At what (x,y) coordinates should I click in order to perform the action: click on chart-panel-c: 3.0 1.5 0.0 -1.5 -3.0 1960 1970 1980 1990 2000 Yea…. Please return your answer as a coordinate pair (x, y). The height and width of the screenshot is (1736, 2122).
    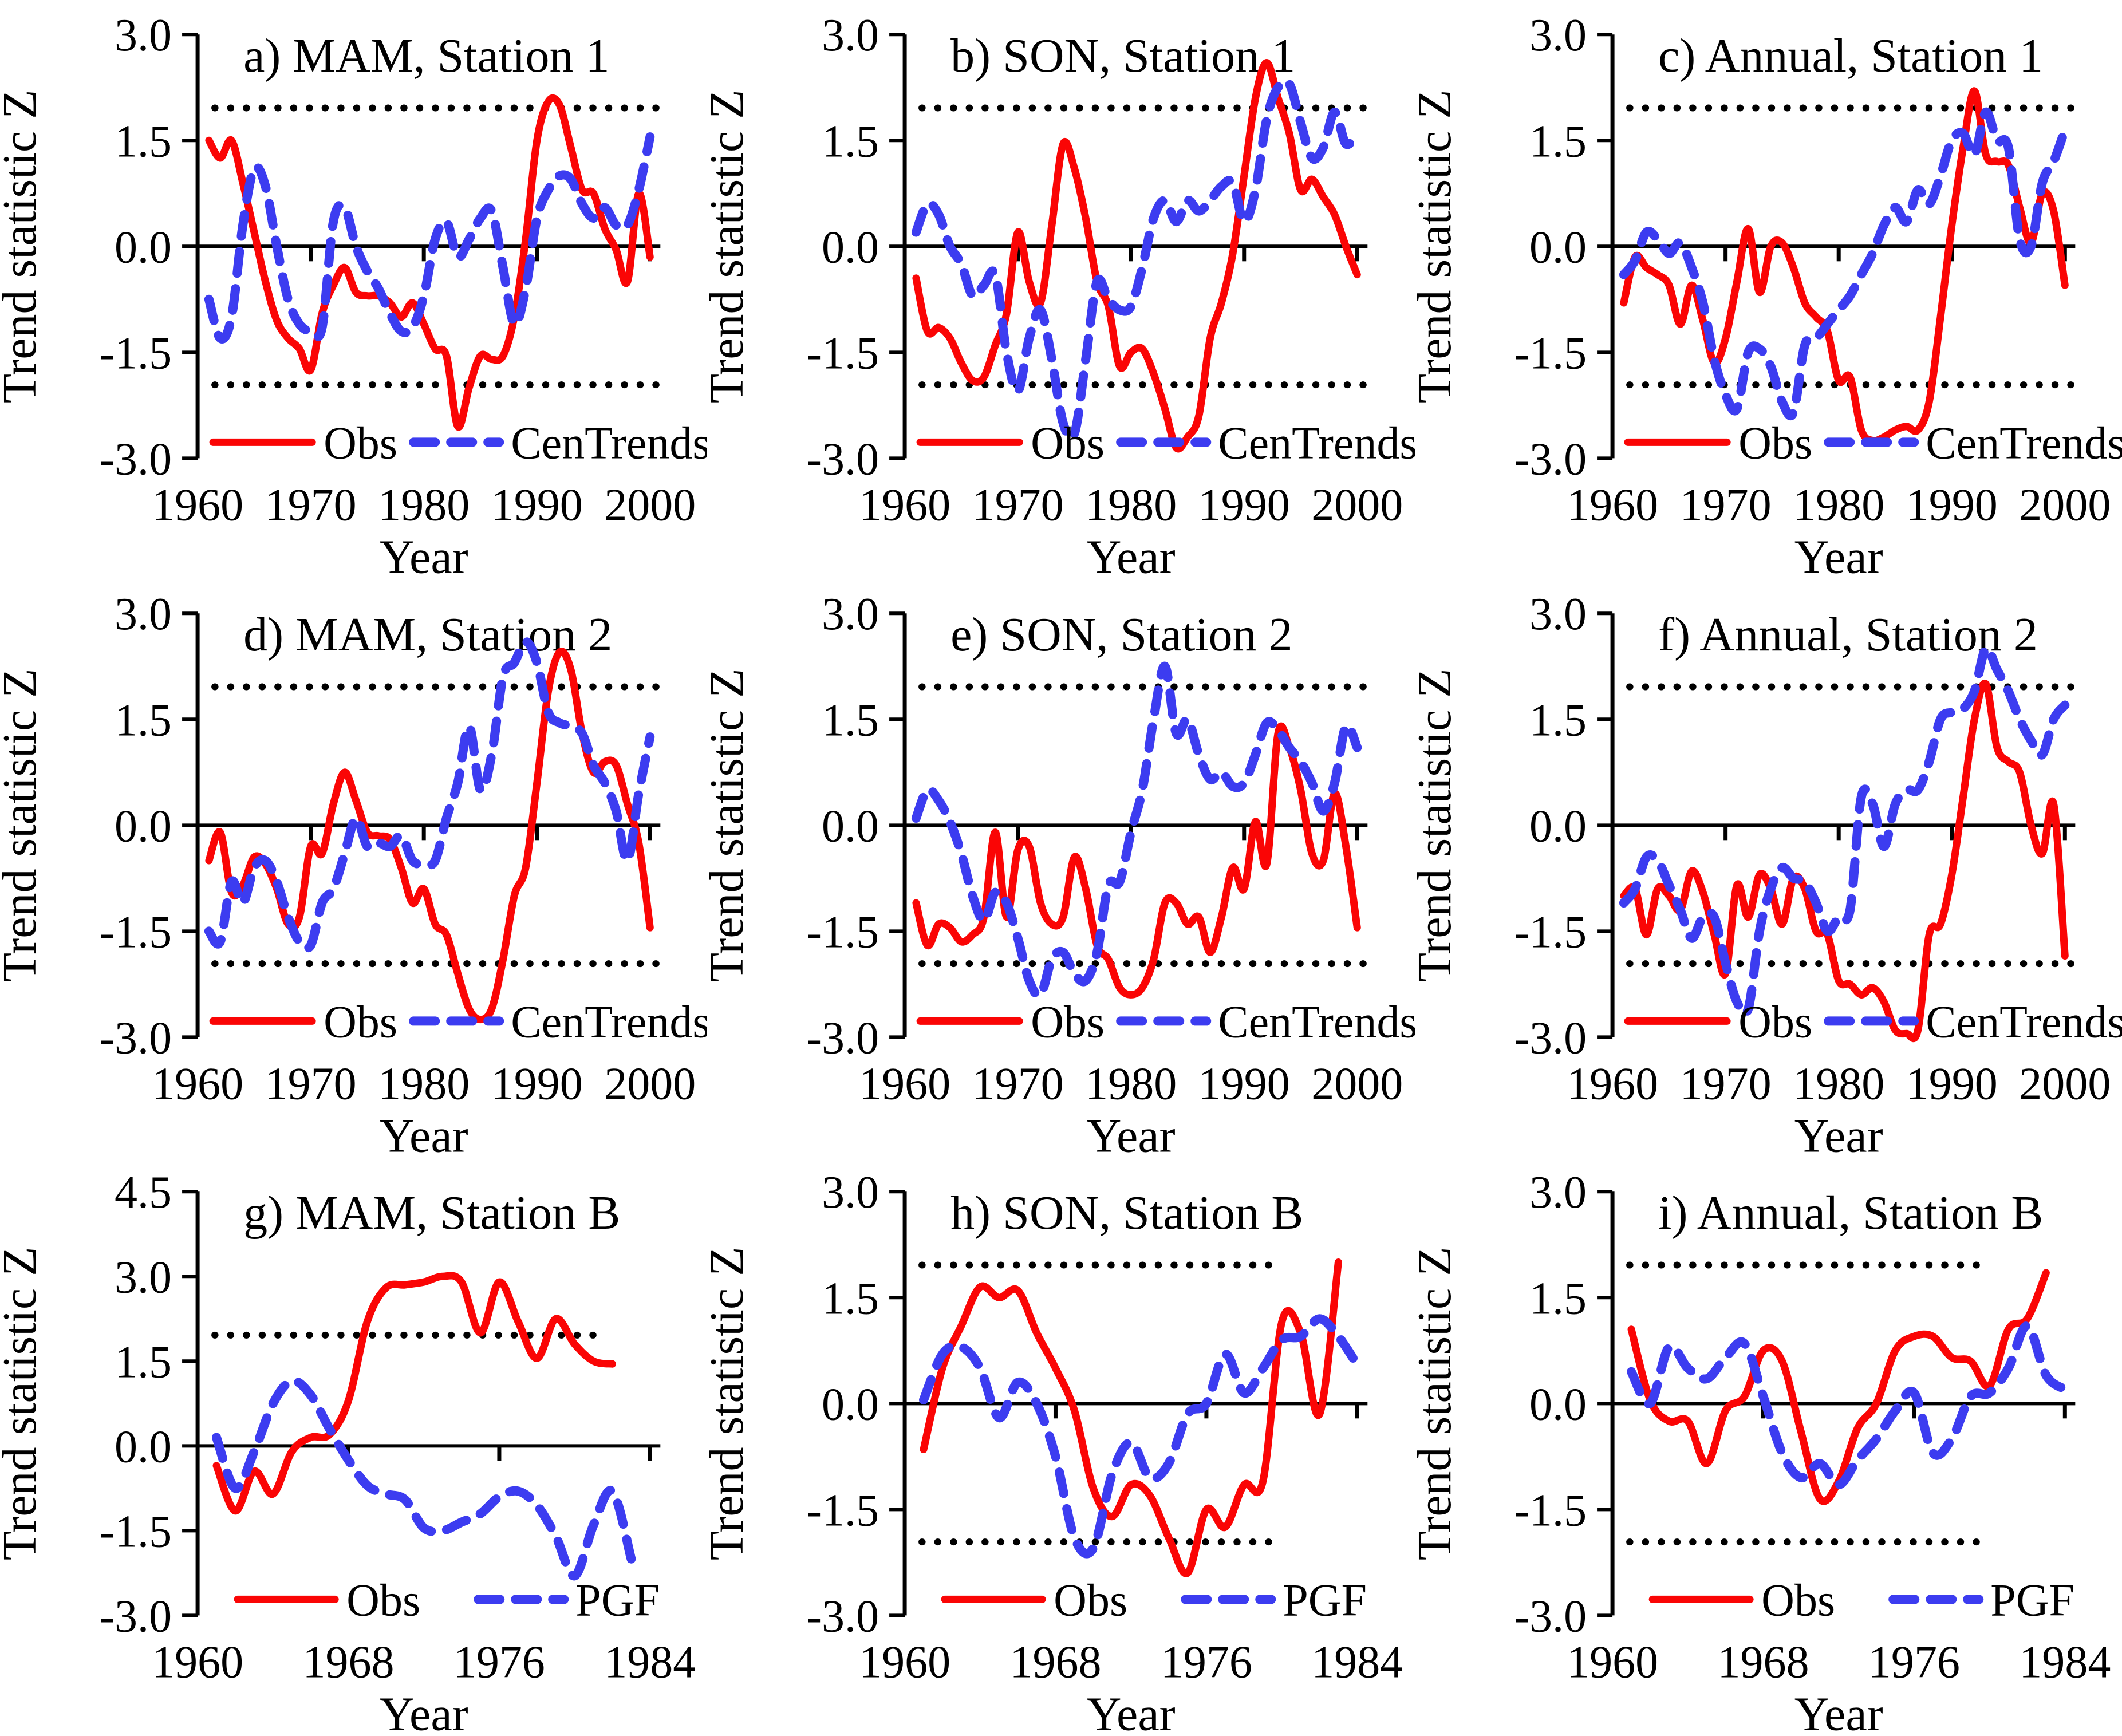
    Looking at the image, I should click on (1769, 289).